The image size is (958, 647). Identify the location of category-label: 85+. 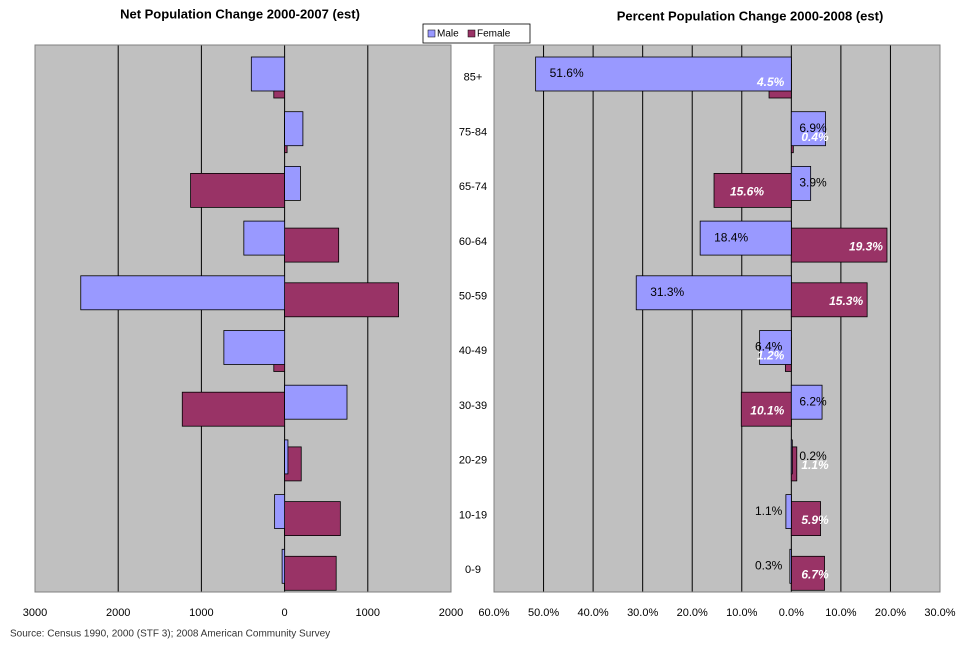
(473, 78).